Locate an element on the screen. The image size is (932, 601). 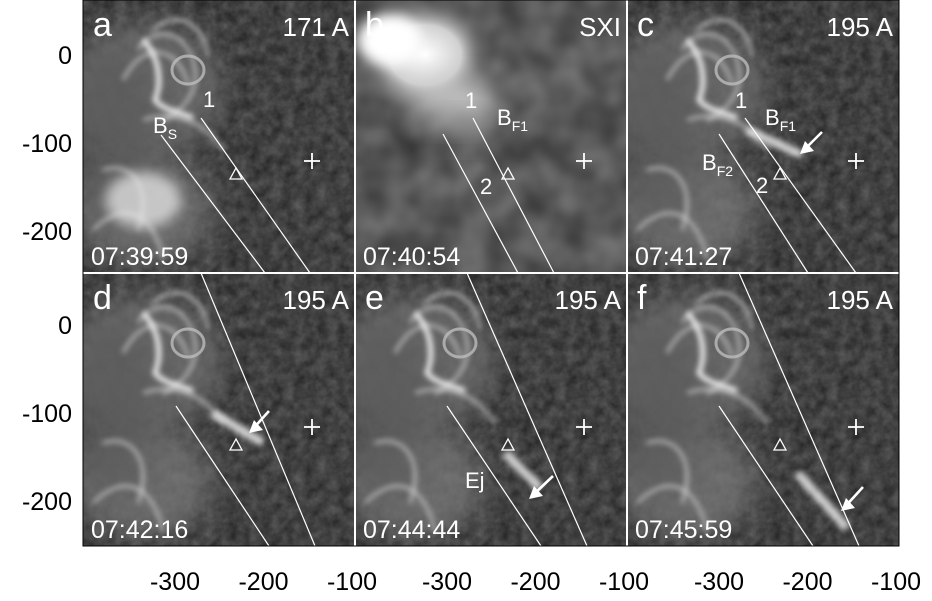
panel-time: 07:45:59 is located at coordinates (683, 530).